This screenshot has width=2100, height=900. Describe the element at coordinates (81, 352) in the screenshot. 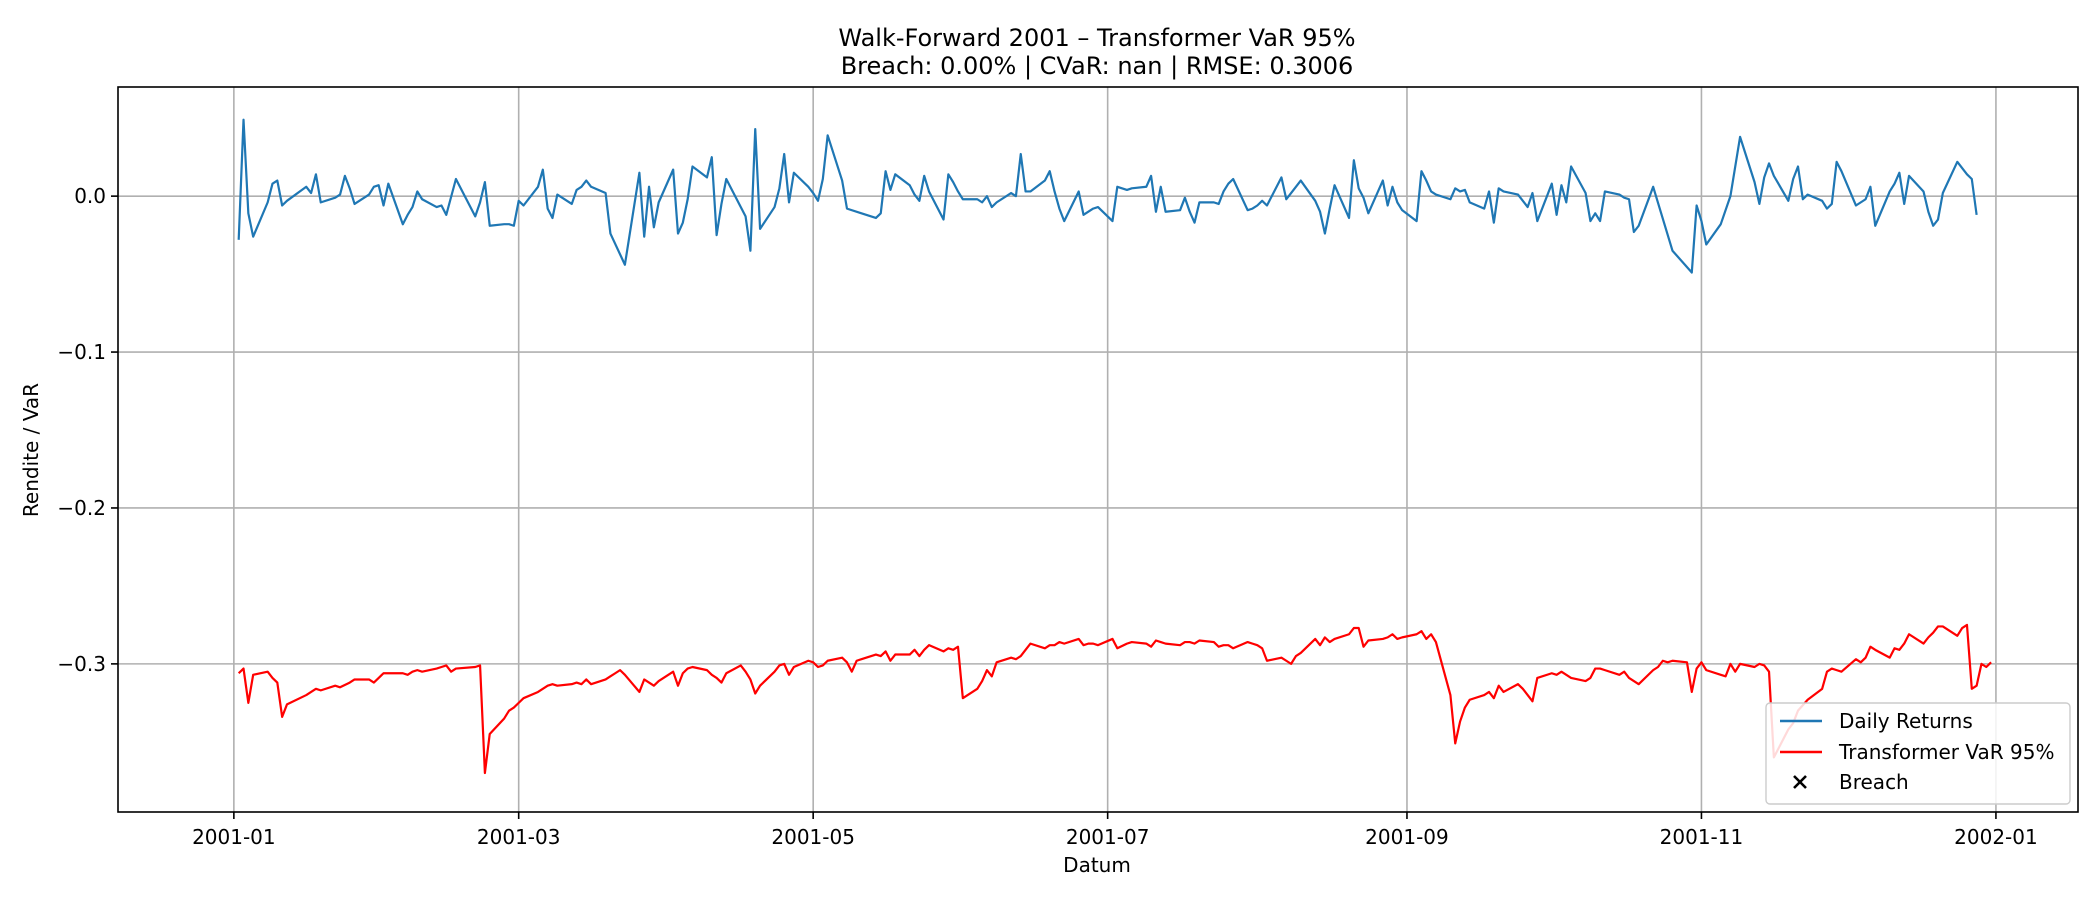

I see `y-tick-label-1: −0.1` at that location.